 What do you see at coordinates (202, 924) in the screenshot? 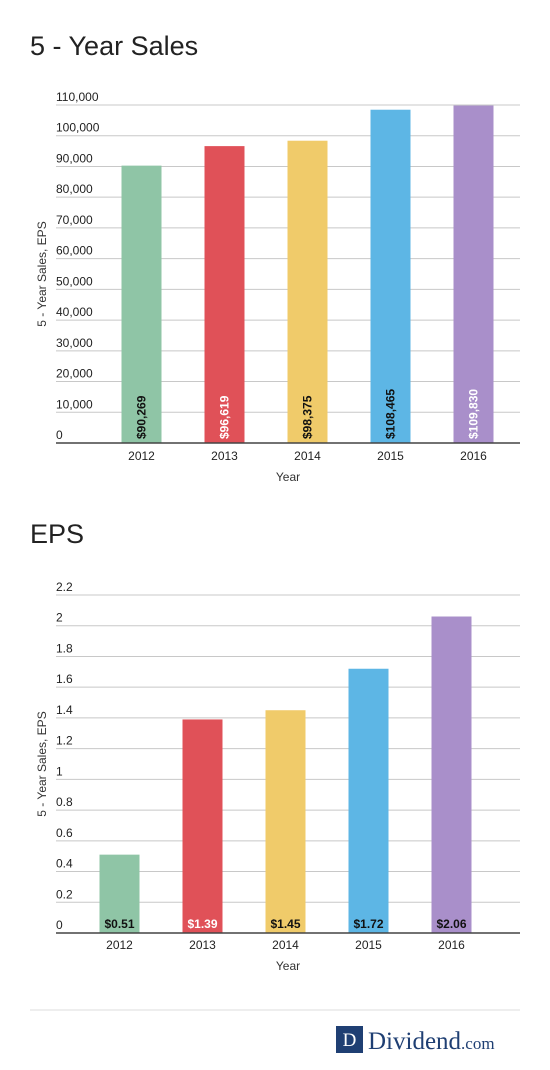
I see `bar-value-label: $1.39` at bounding box center [202, 924].